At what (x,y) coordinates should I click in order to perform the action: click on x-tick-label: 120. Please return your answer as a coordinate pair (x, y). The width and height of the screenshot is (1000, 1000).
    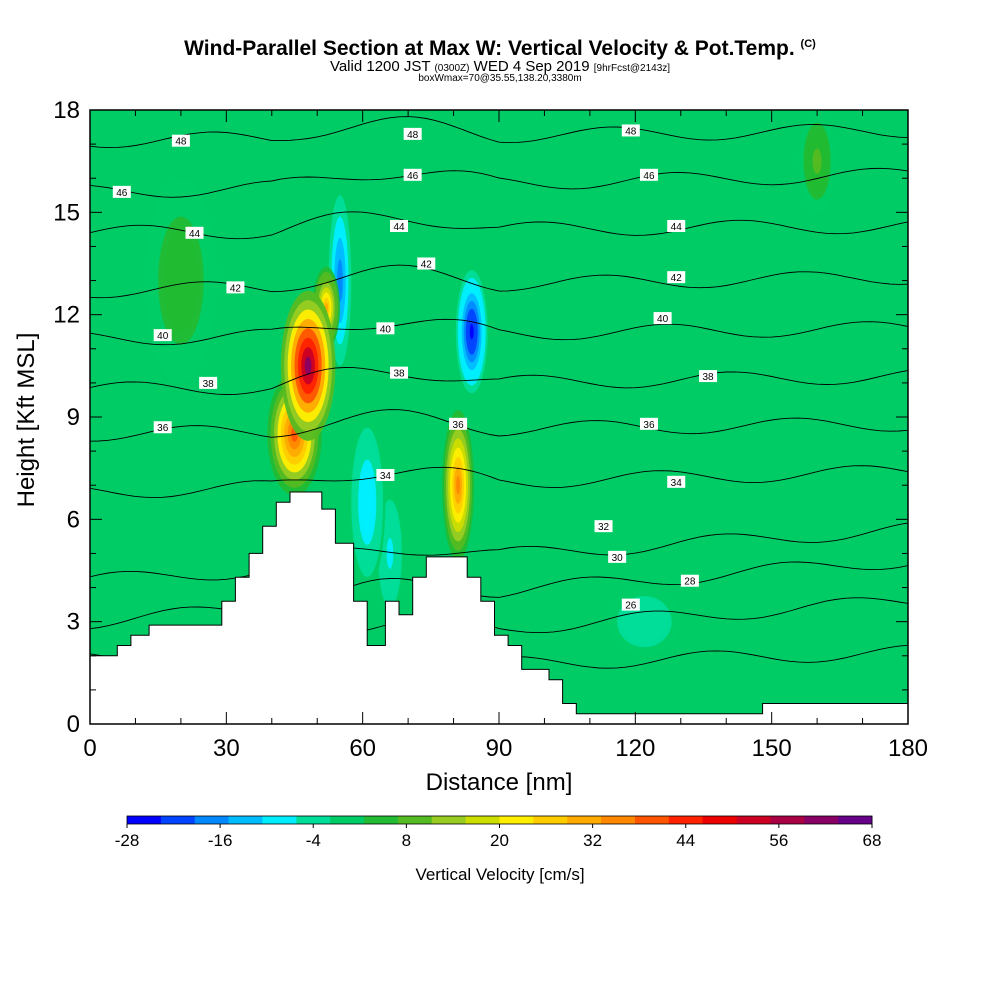
    Looking at the image, I should click on (635, 748).